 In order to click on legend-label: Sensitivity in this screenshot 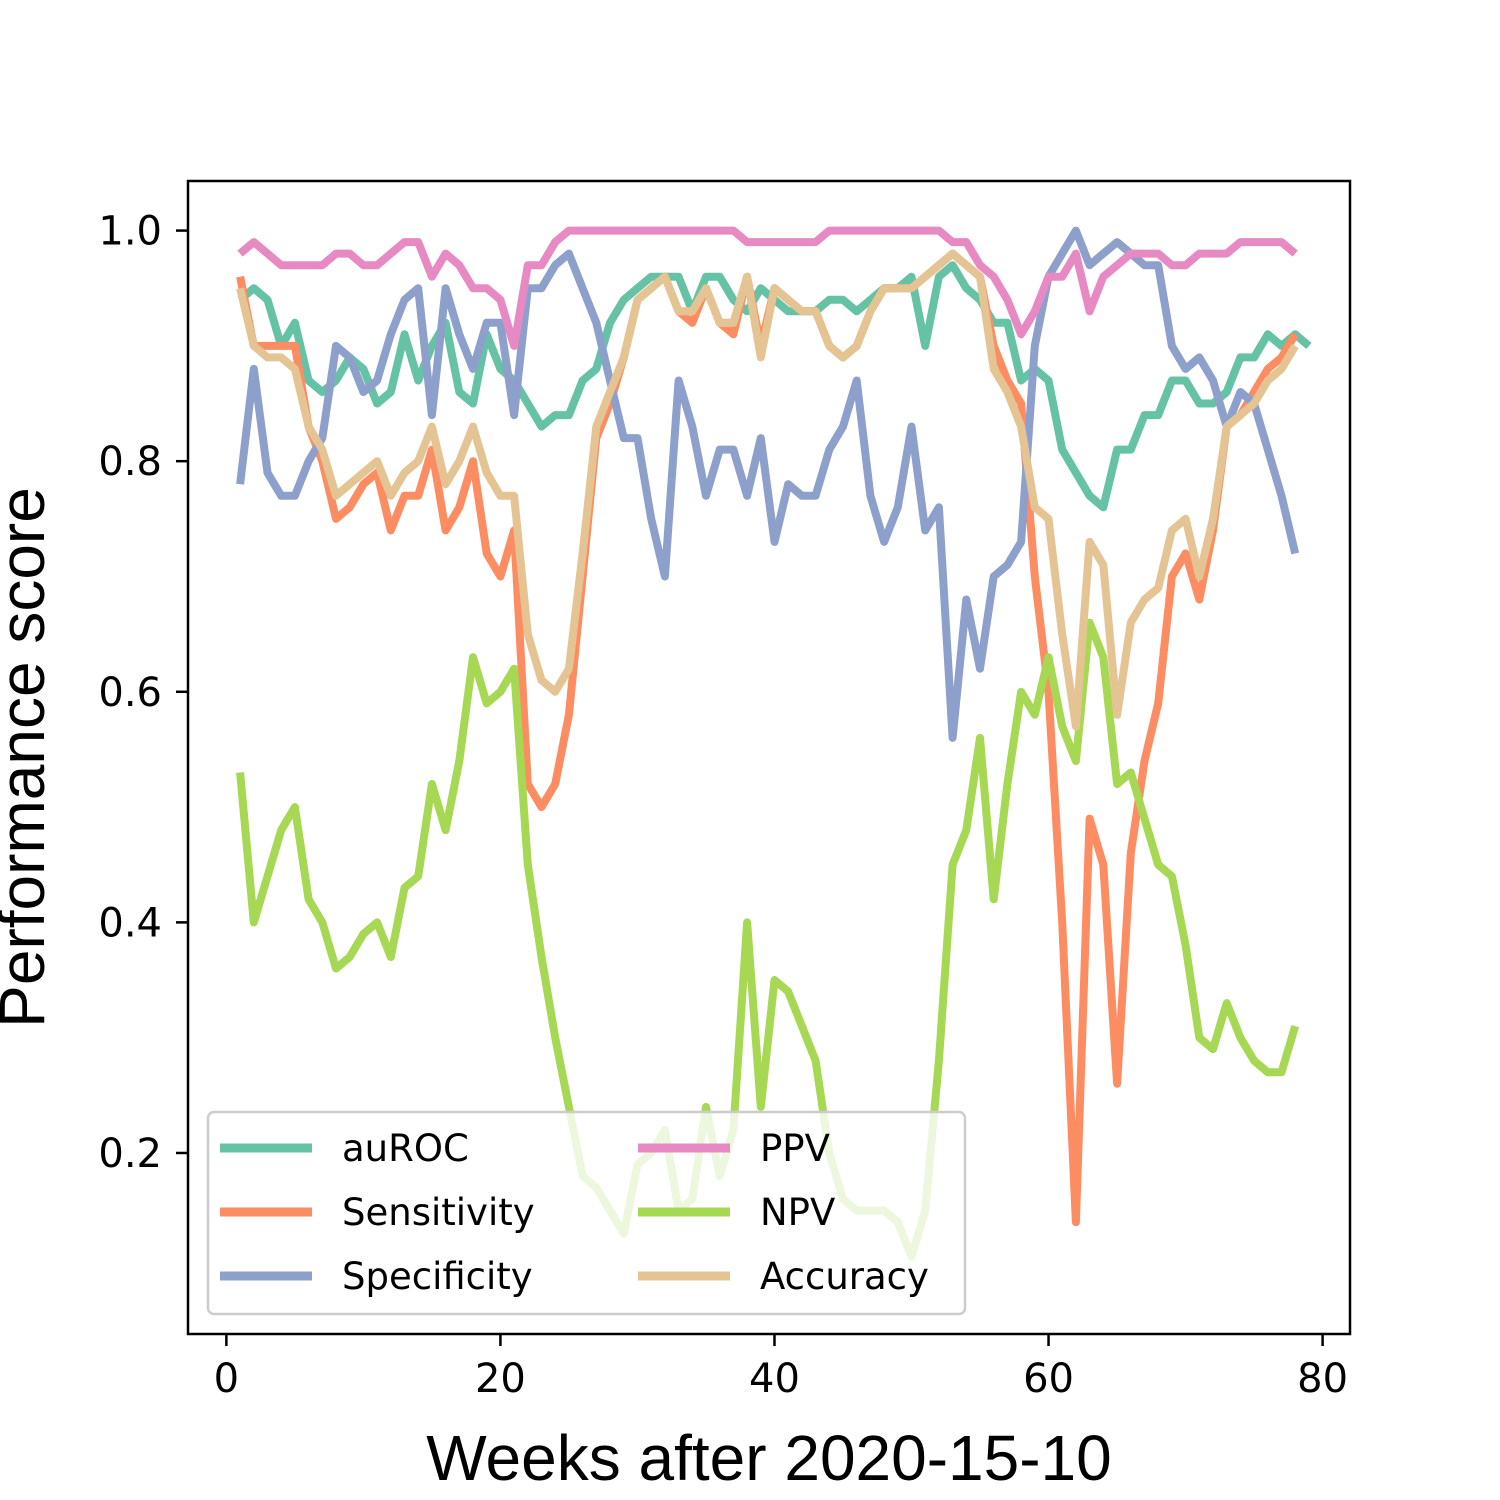, I will do `click(438, 1212)`.